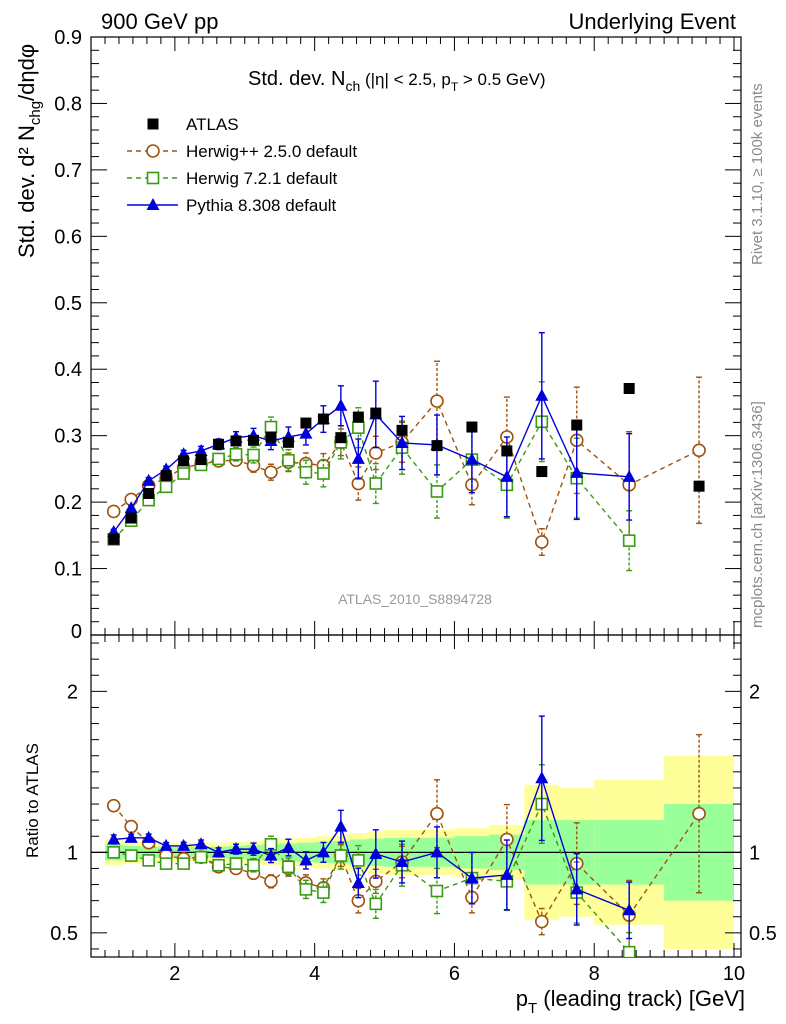 Image resolution: width=786 pixels, height=1024 pixels. What do you see at coordinates (68, 503) in the screenshot?
I see `main-y-tick-label-0.2: 0.2` at bounding box center [68, 503].